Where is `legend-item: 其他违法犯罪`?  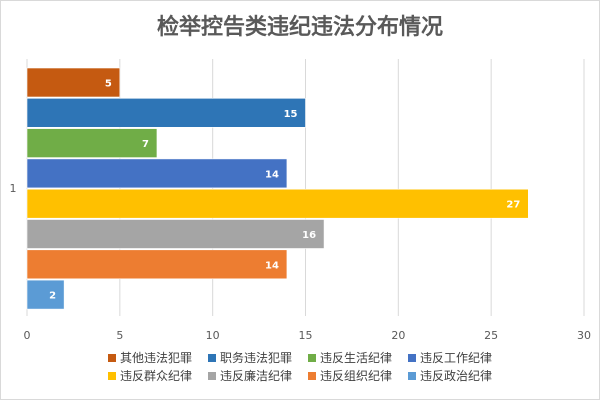
legend-item: 其他违法犯罪 is located at coordinates (150, 358).